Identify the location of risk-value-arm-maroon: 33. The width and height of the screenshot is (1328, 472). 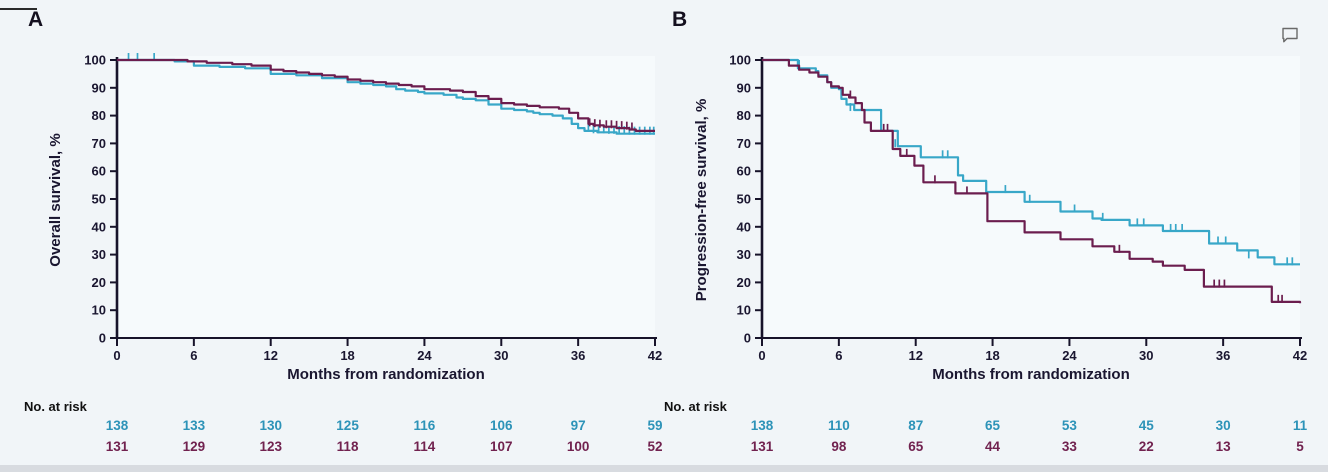
(1070, 446).